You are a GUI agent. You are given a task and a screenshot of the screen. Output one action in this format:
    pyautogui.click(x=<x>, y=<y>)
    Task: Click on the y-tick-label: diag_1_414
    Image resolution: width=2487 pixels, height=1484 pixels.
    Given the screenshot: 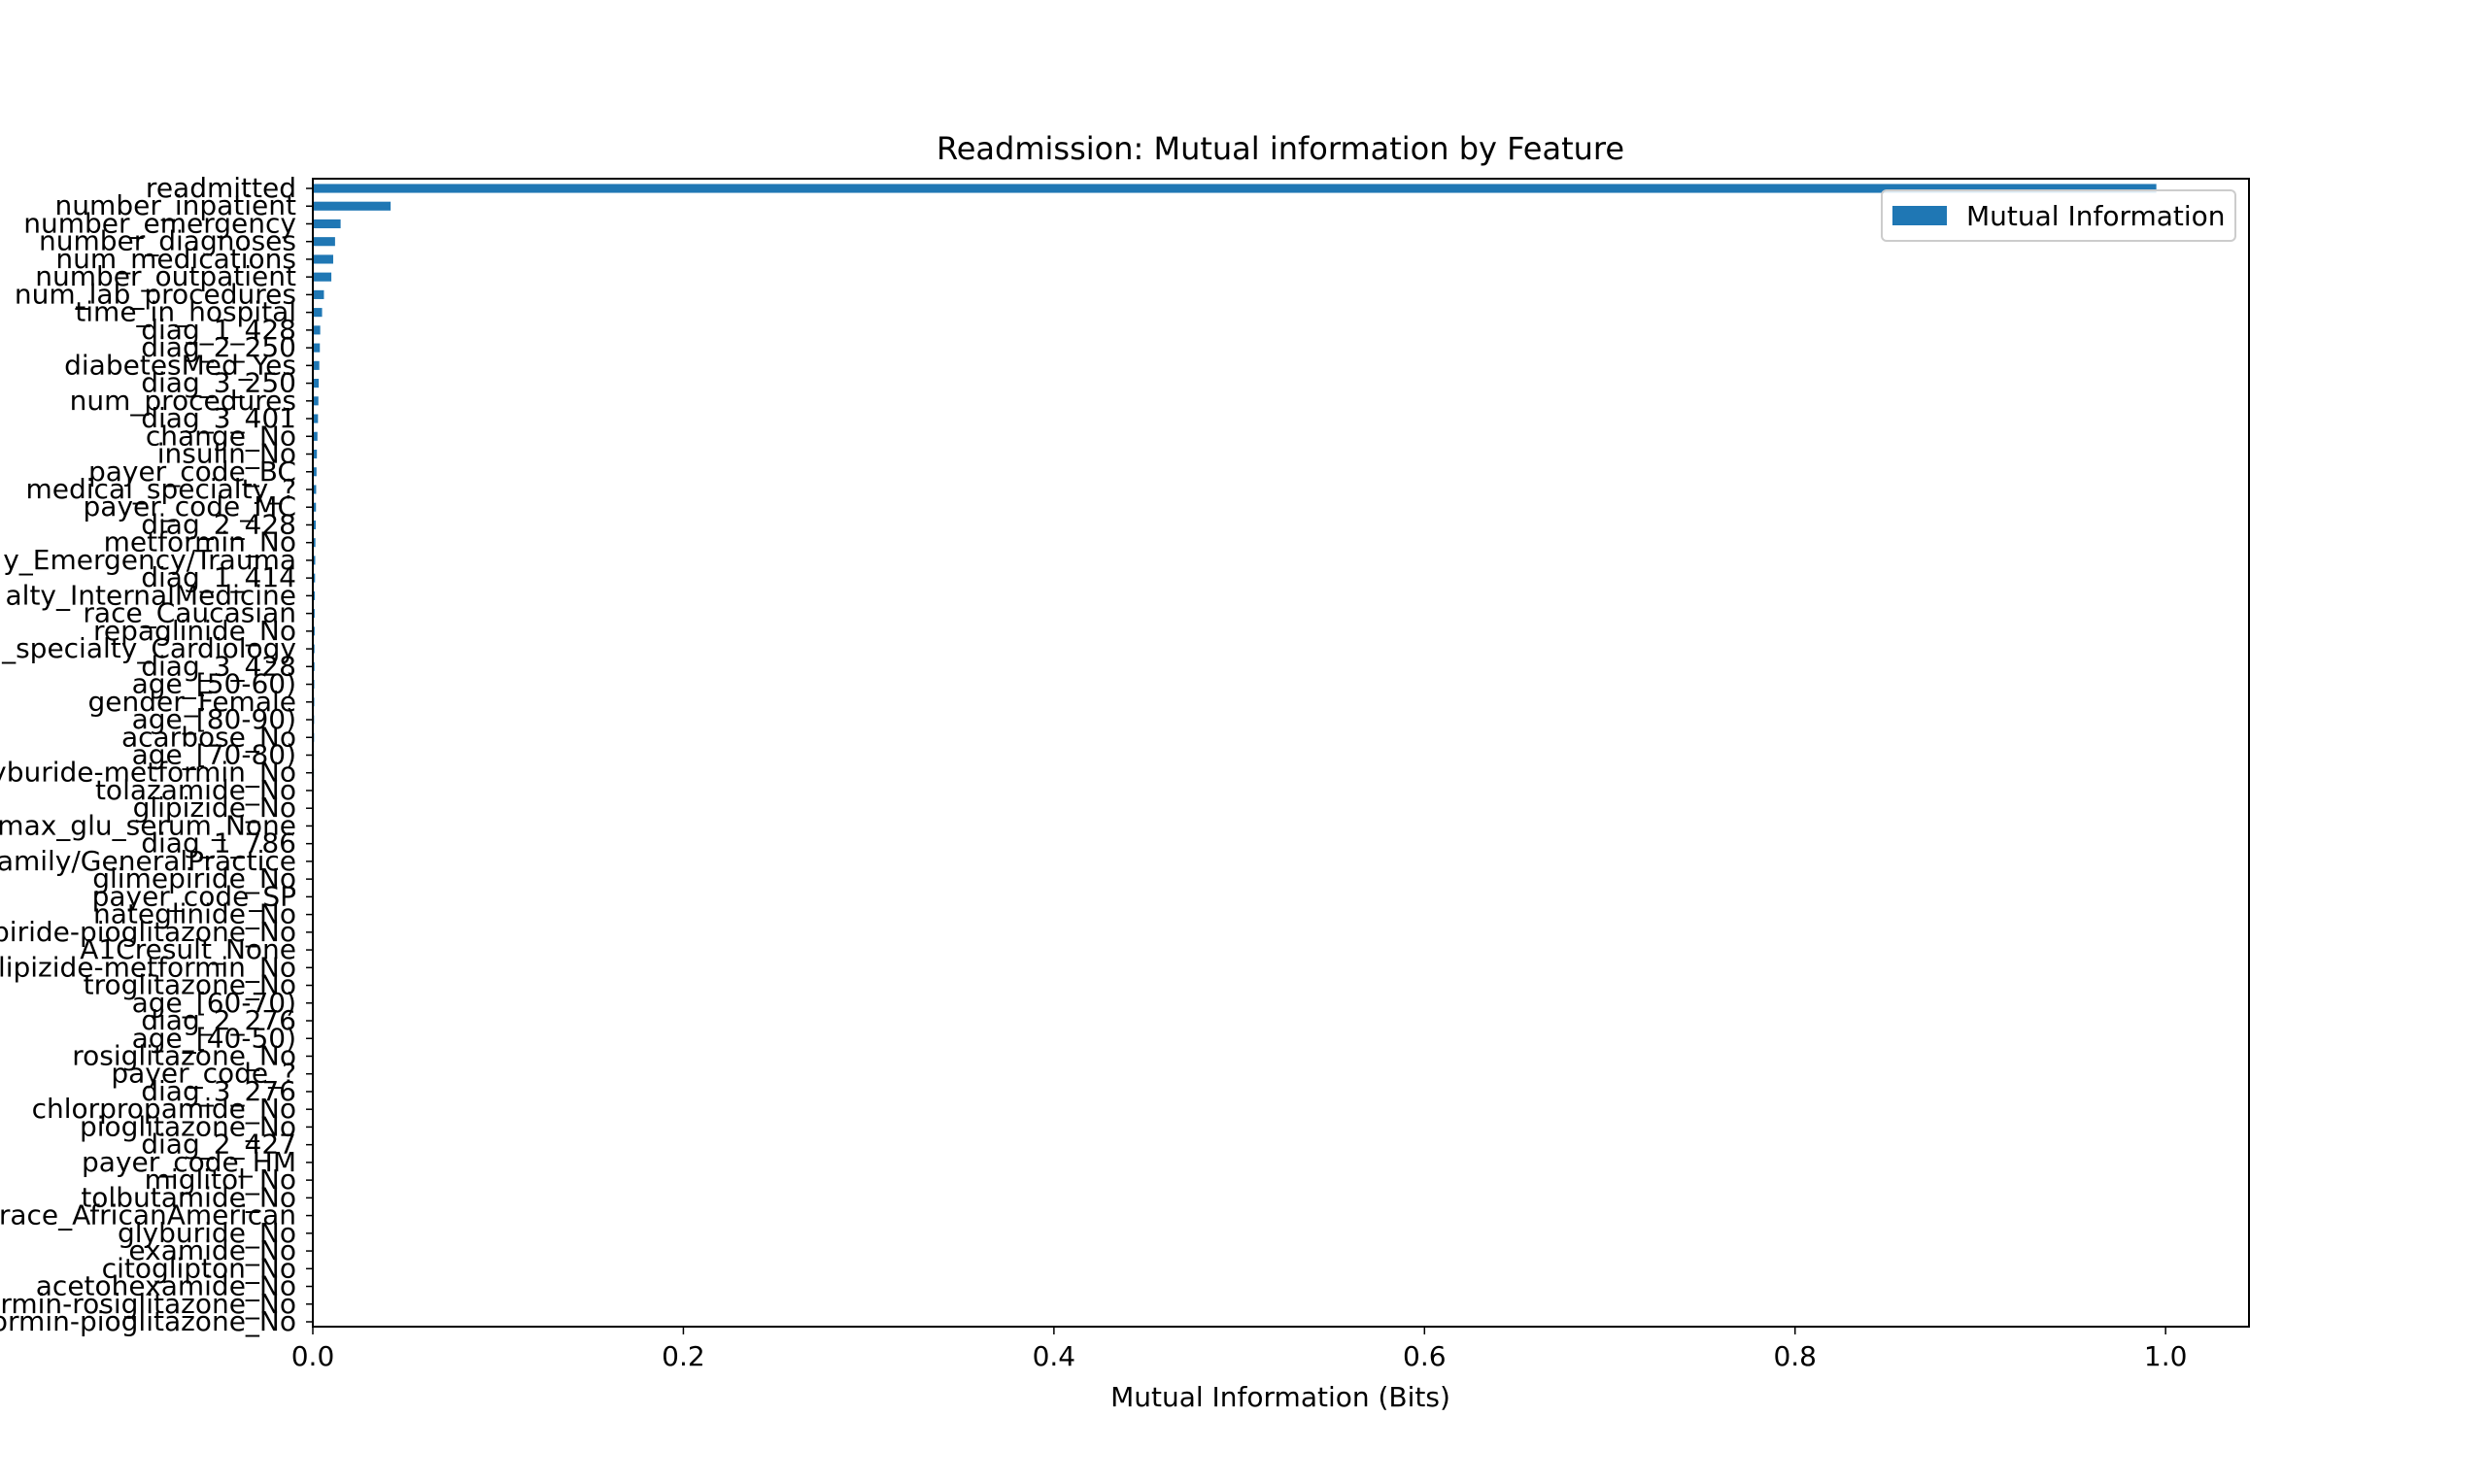 What is the action you would take?
    pyautogui.click(x=218, y=577)
    